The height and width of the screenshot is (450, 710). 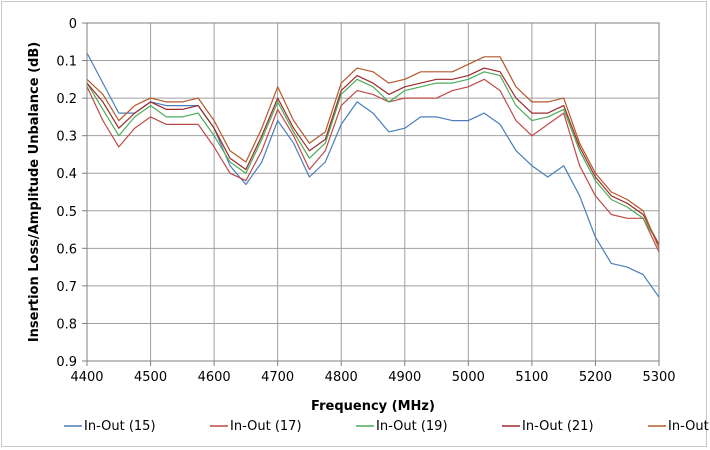 I want to click on y-tick-label: 0, so click(x=73, y=24).